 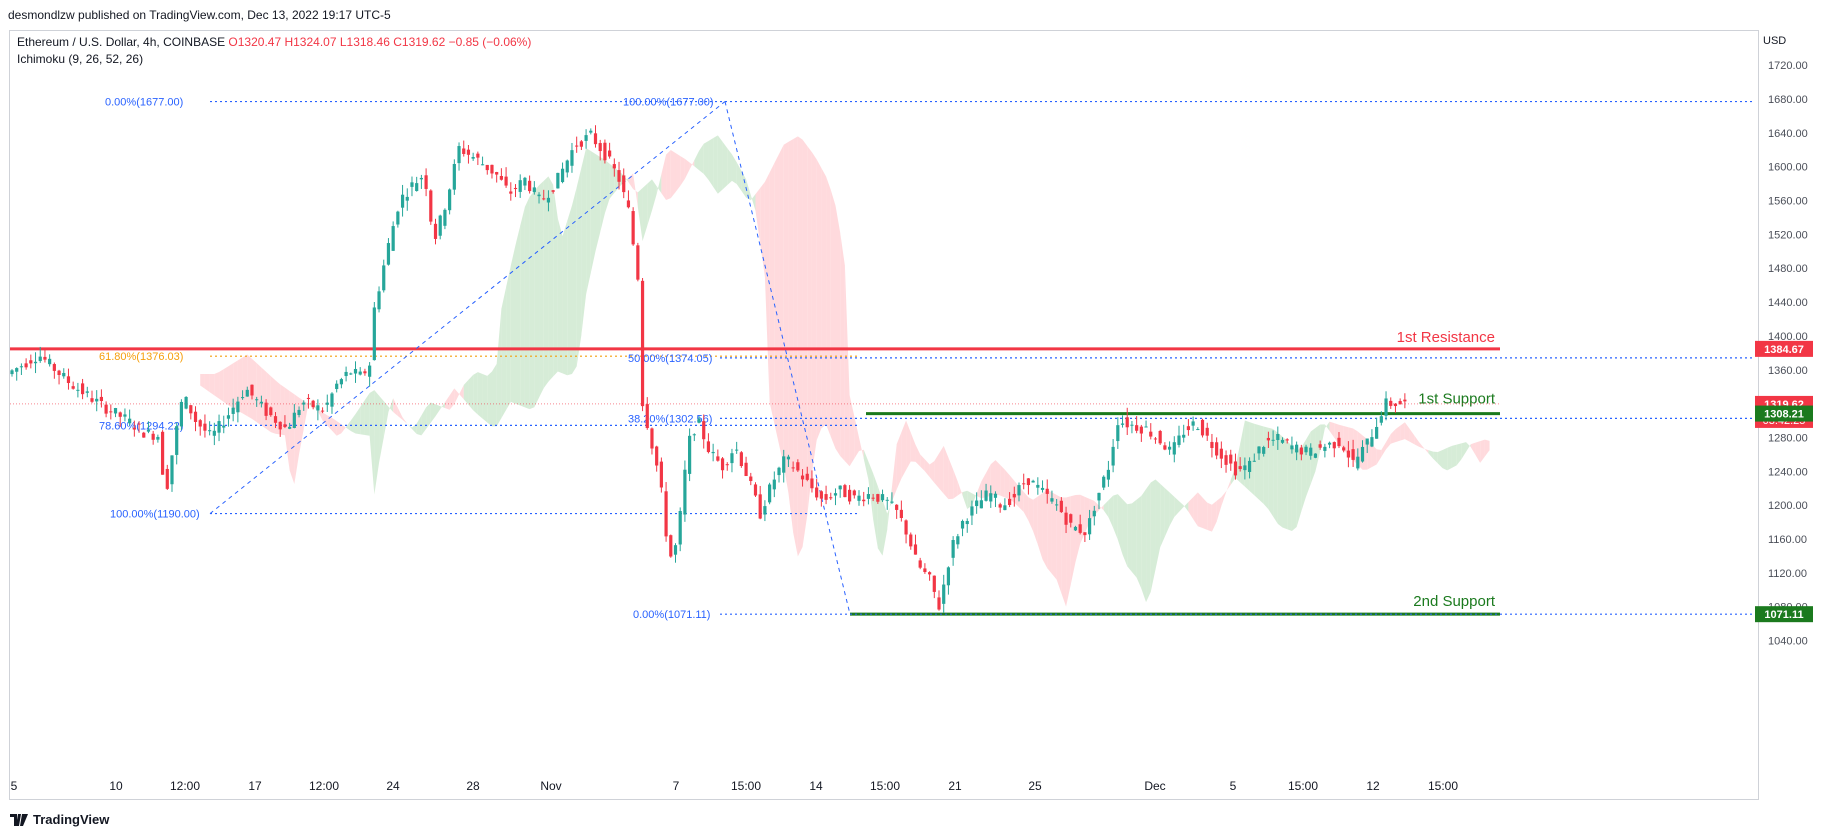 I want to click on support-1-price-tag: 1308.21, so click(x=1784, y=415).